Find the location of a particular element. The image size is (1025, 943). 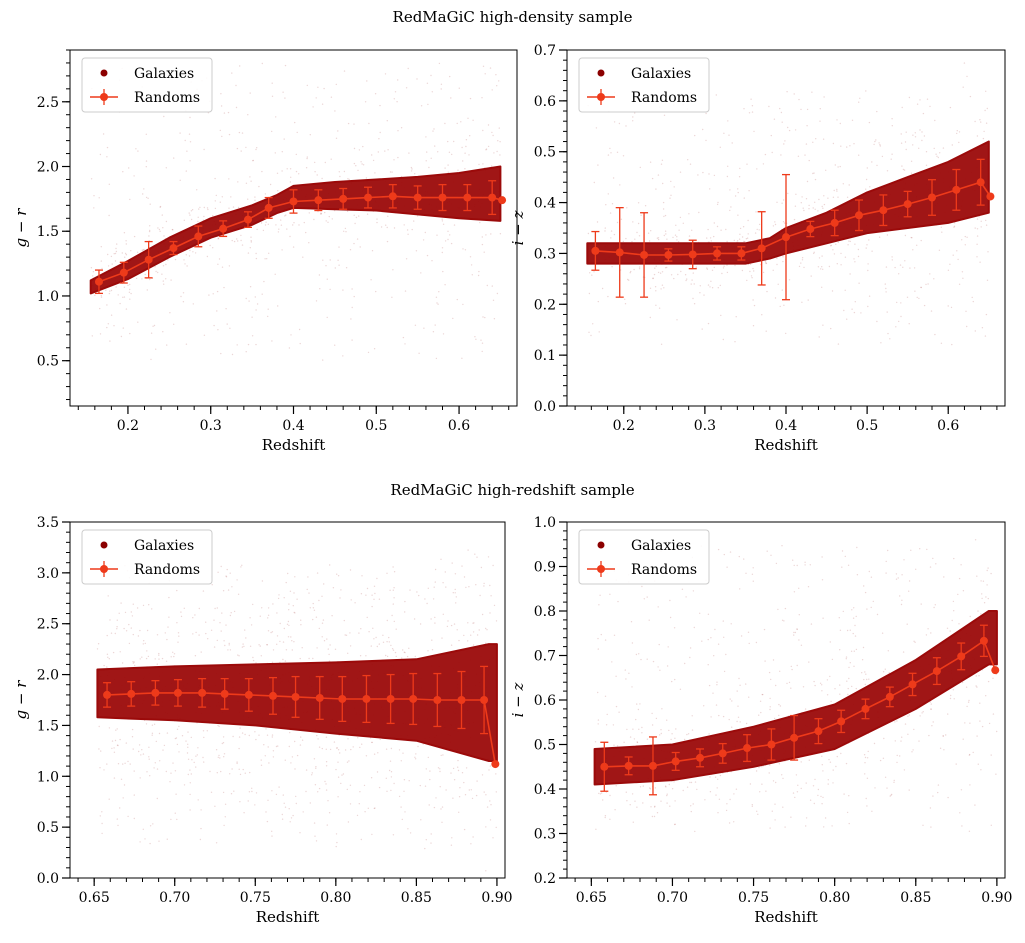

x-tick-label: 0.6 is located at coordinates (948, 426).